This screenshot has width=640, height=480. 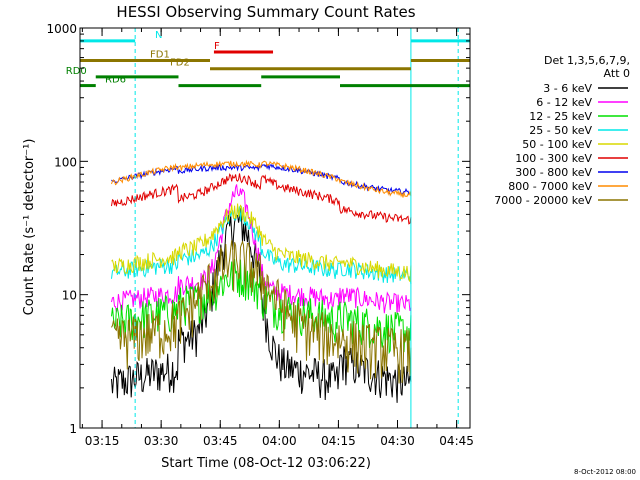 I want to click on legend-label: 7000 - 20000 keV, so click(x=543, y=200).